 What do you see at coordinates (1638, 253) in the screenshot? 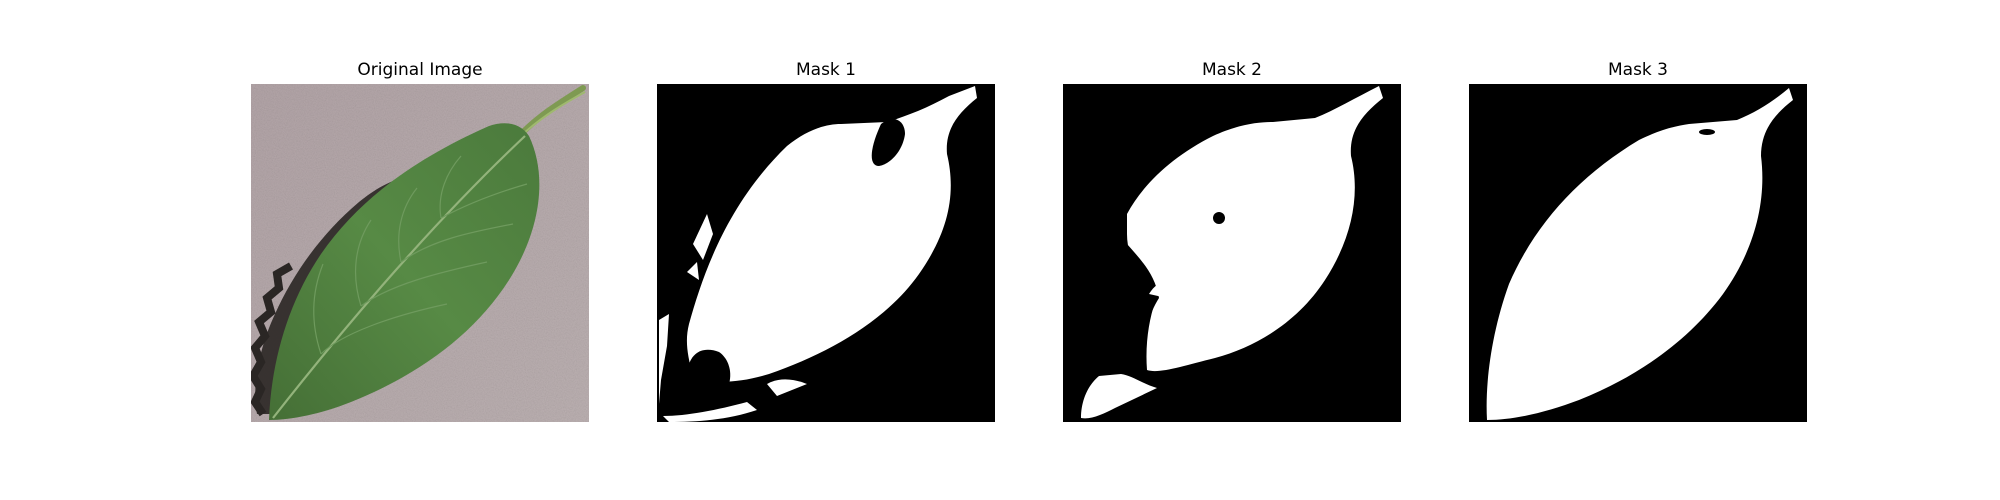
I see `mask-3-image` at bounding box center [1638, 253].